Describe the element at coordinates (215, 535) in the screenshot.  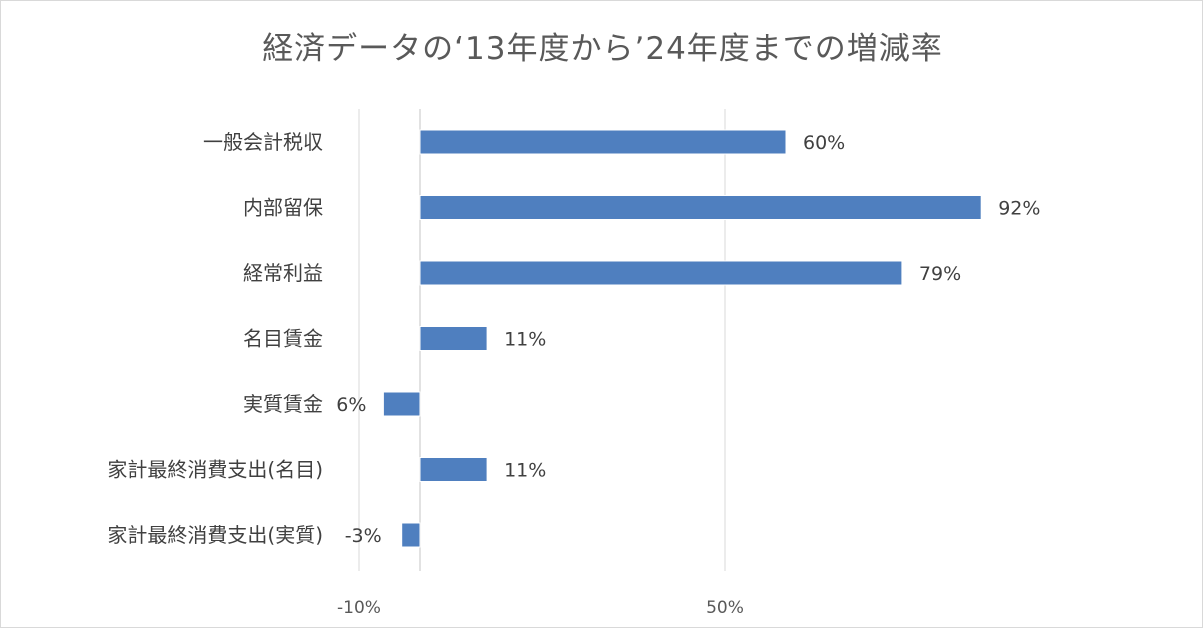
I see `category-label: 家計最終消費支出(実質)` at that location.